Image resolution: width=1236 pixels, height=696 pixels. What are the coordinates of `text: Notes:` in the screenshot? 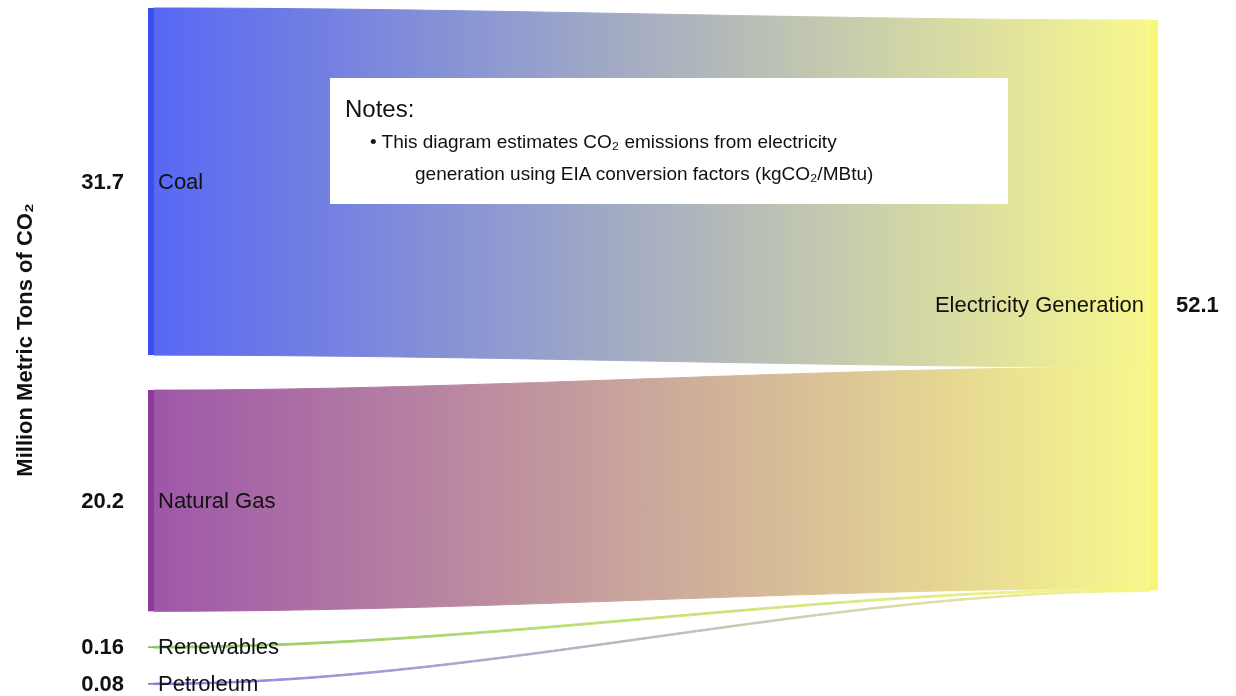 It's located at (380, 108).